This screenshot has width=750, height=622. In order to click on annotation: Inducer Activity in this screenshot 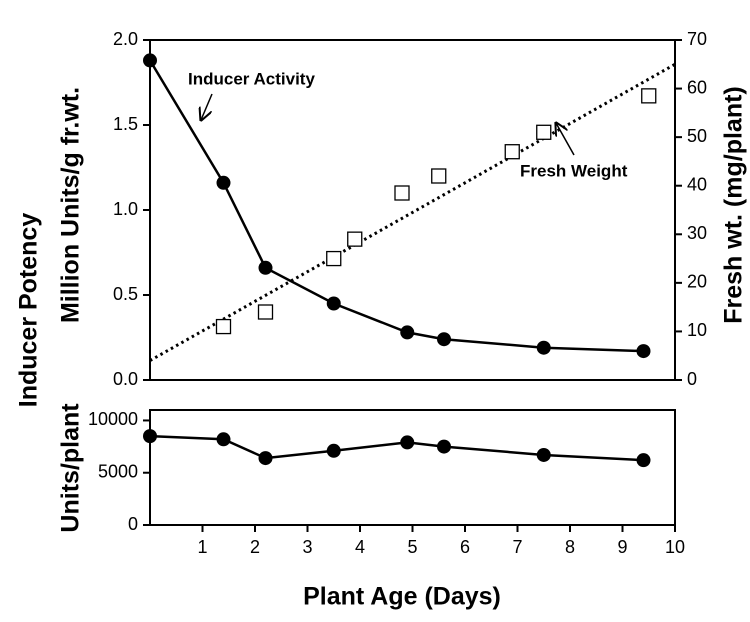, I will do `click(251, 78)`.